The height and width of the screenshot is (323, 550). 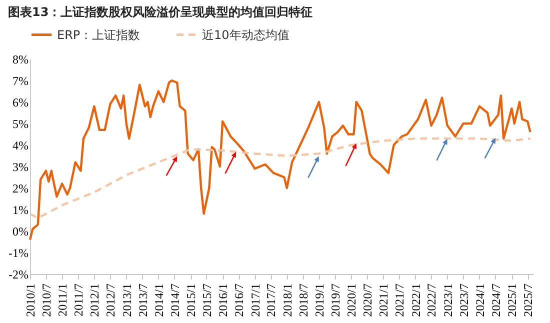 I want to click on x-tick-label: 2012/7, so click(x=111, y=300).